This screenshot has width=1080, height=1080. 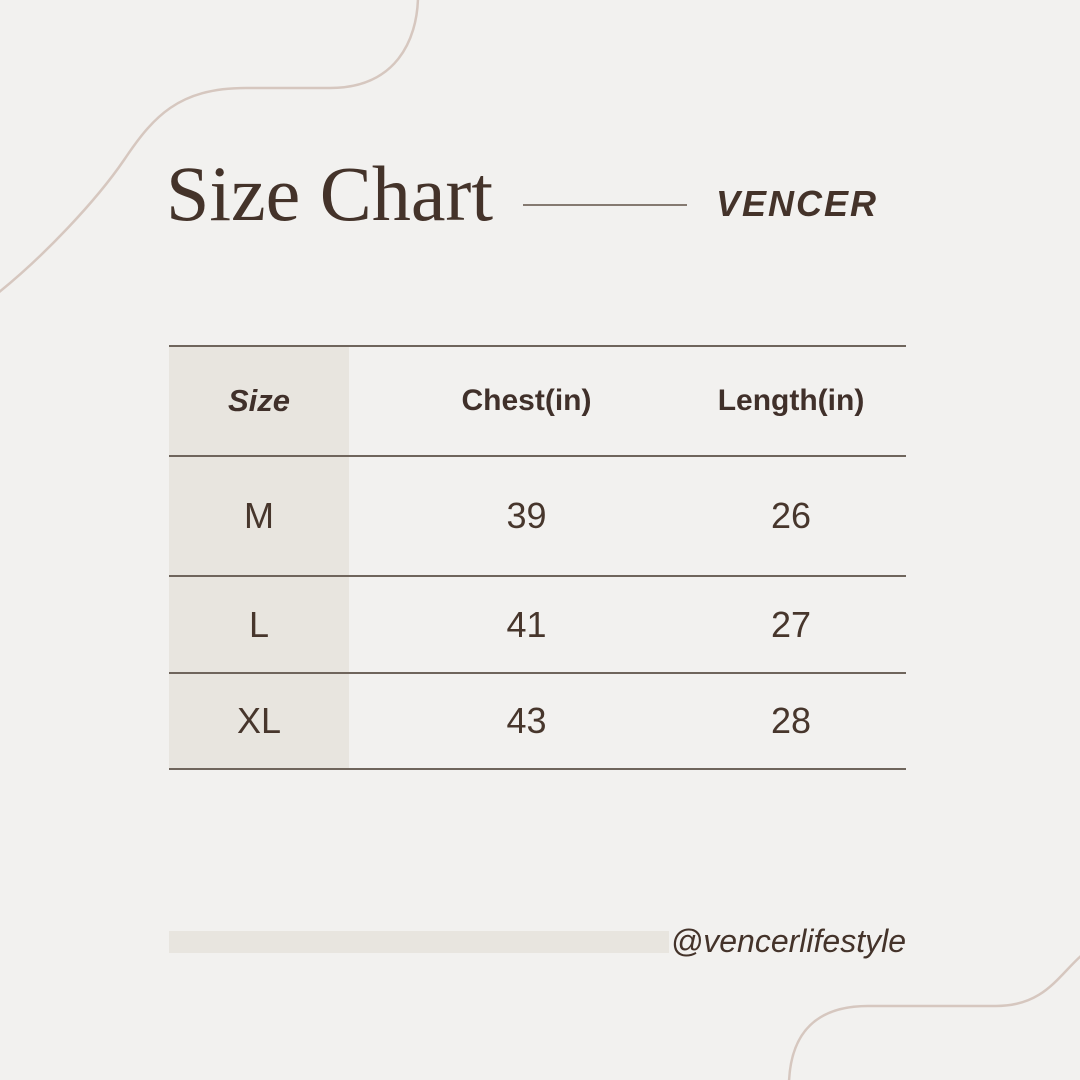 I want to click on column-header-length: Length(in), so click(x=791, y=400).